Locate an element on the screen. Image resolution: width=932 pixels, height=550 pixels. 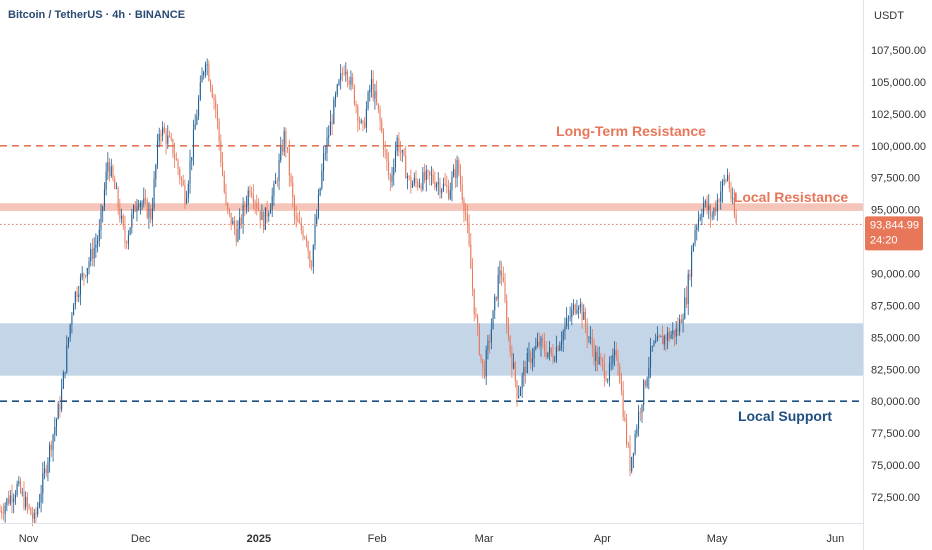
y-tick-label: 77,500.00 is located at coordinates (895, 434).